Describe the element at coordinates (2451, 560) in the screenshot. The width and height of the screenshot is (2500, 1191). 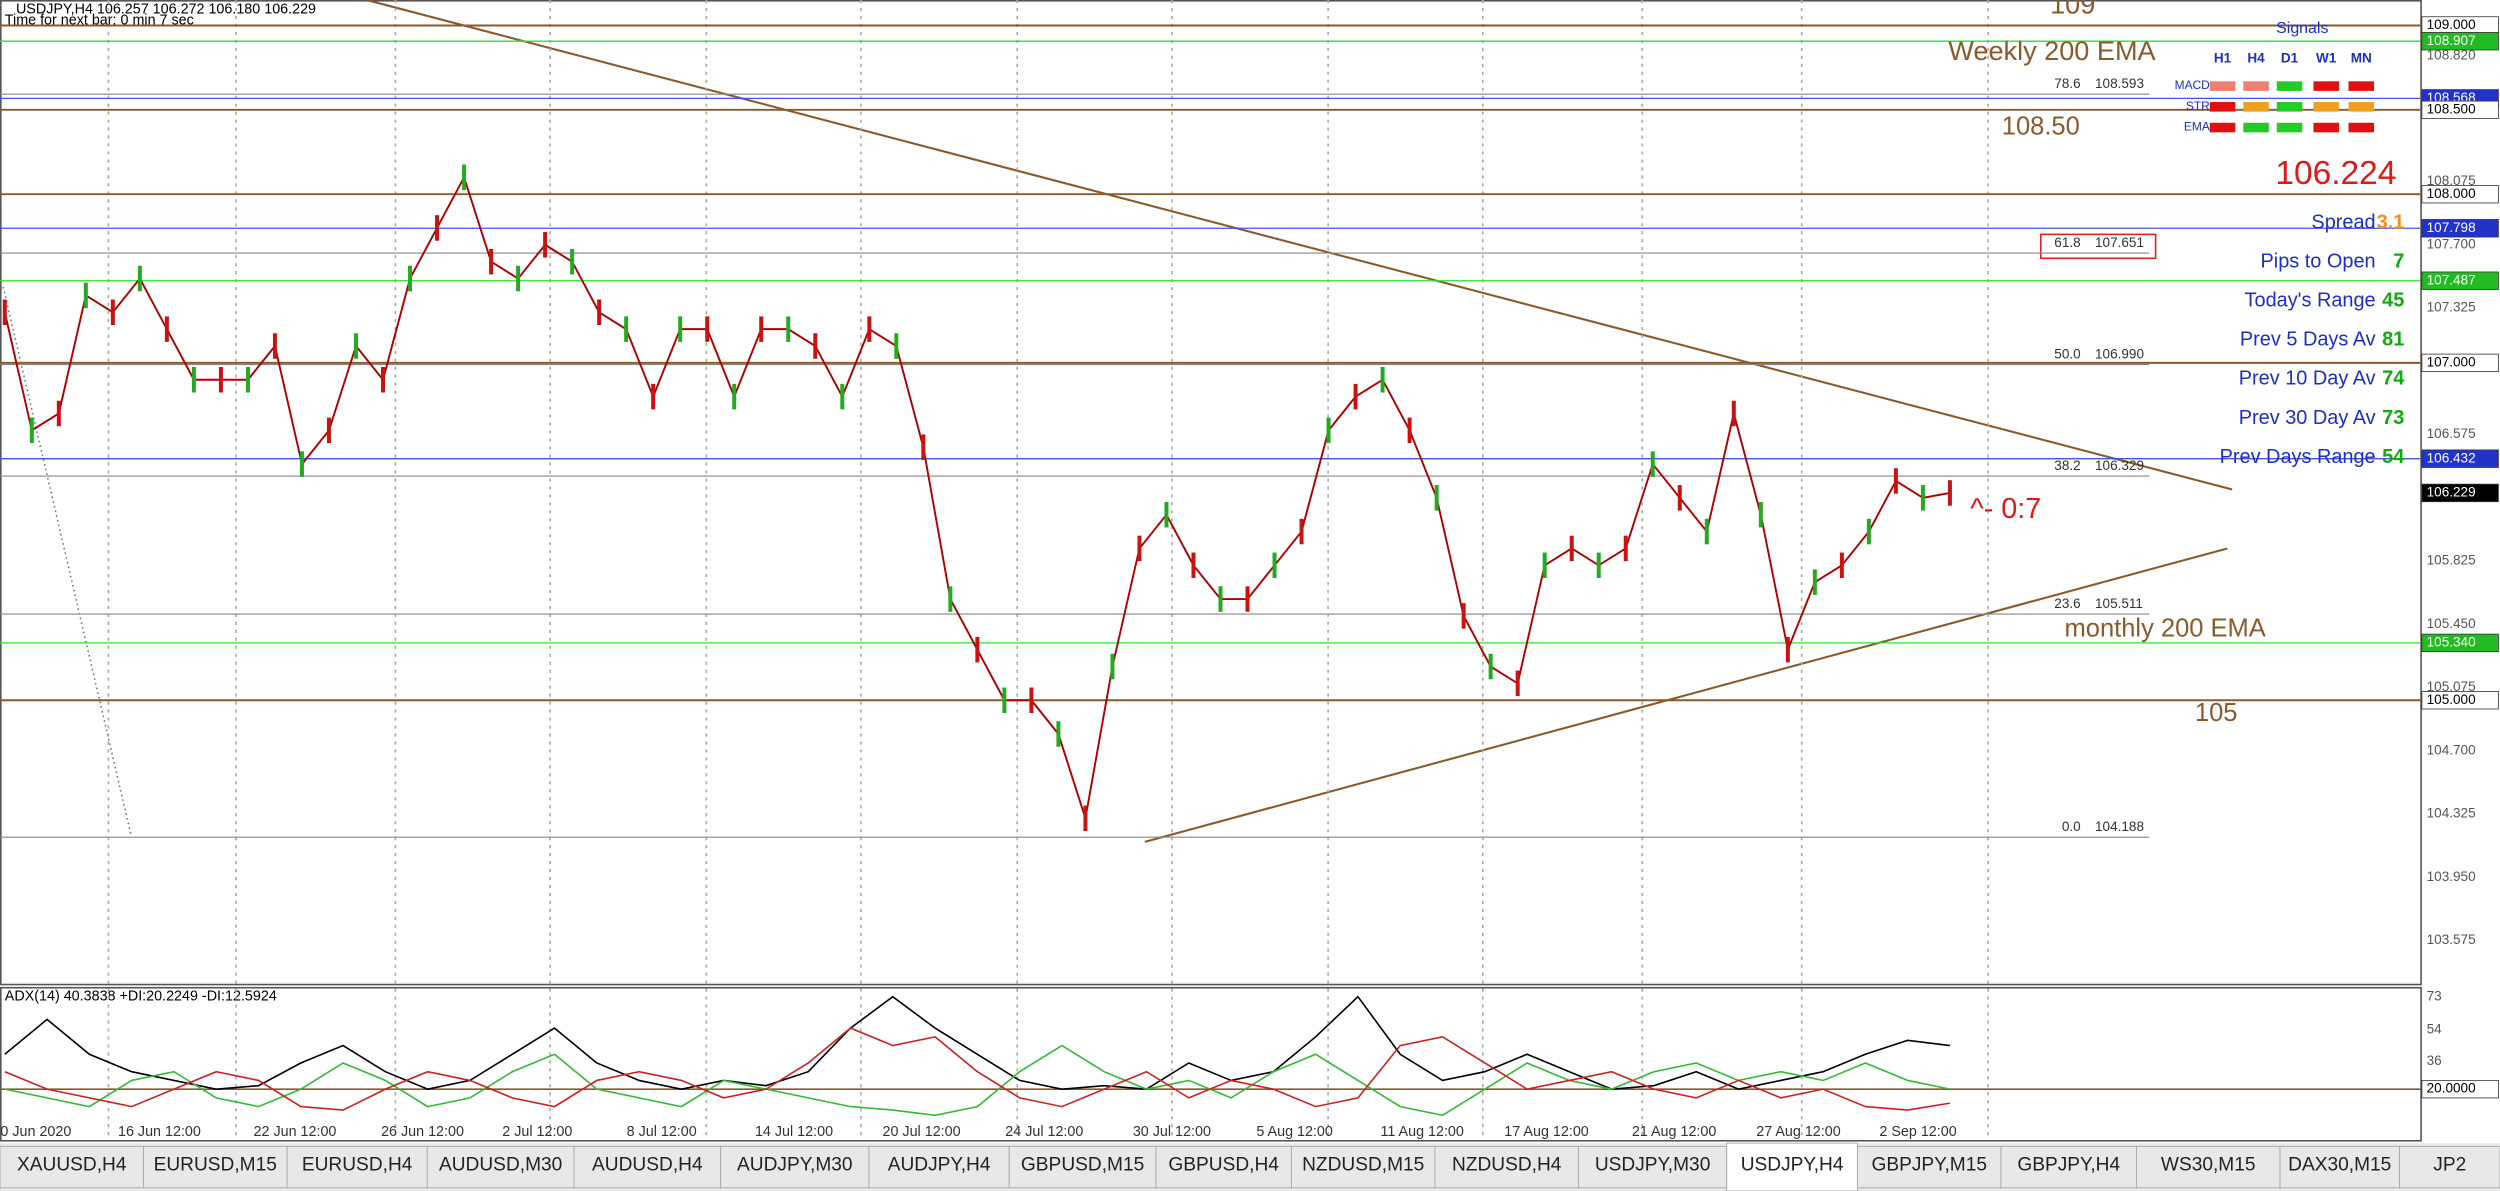
I see `price-label: 105.825` at that location.